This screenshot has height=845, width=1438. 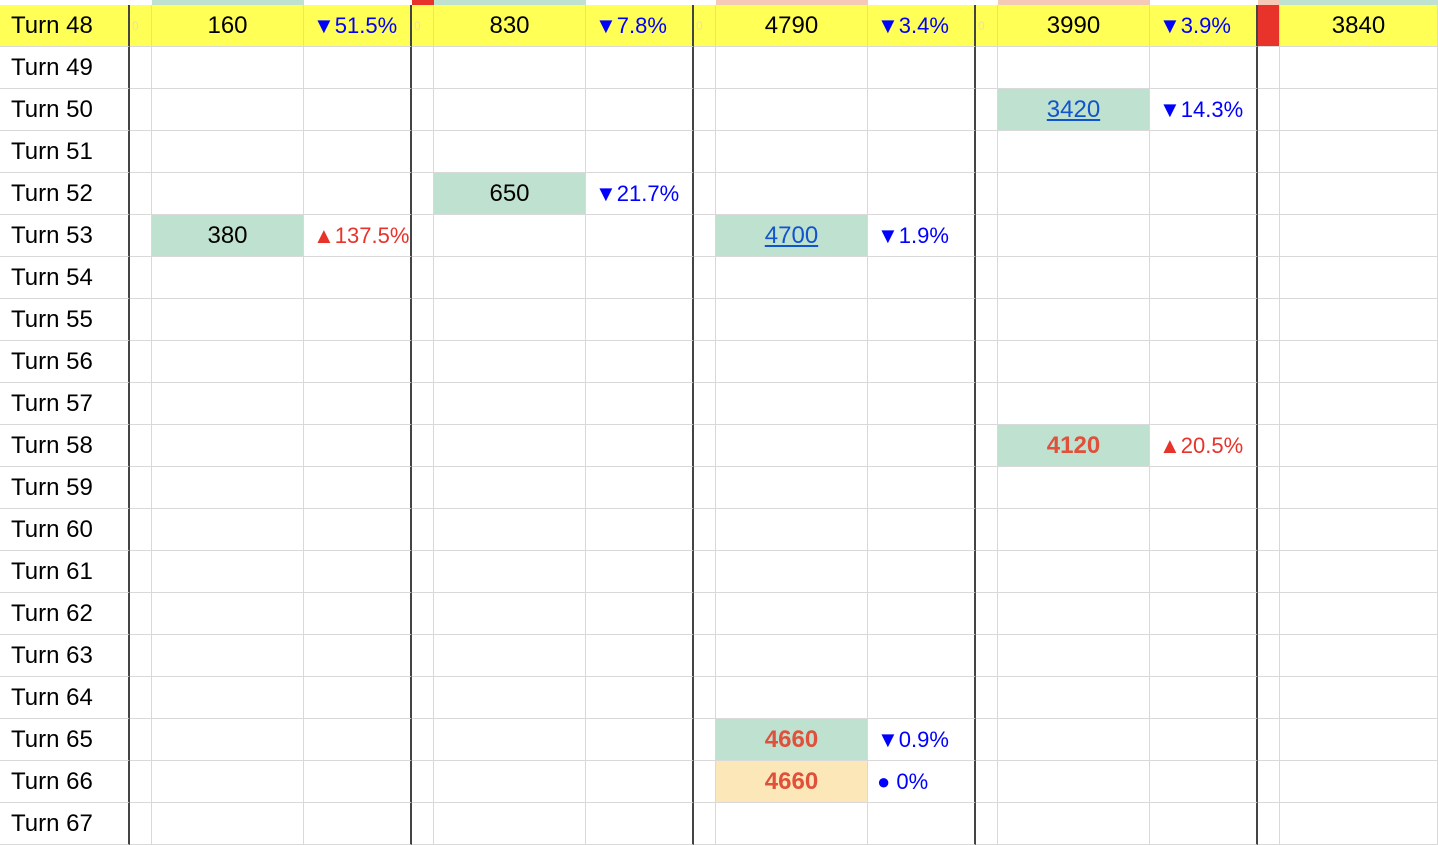 I want to click on row-label: Turn 48, so click(x=65, y=26).